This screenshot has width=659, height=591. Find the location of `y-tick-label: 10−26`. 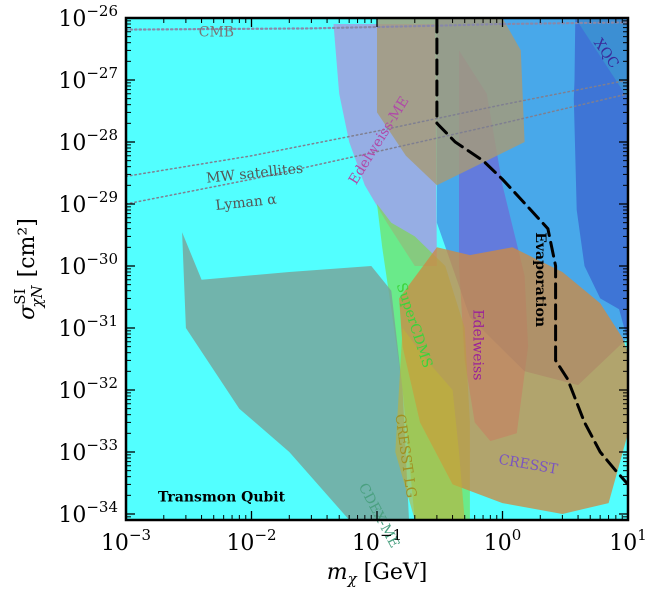

y-tick-label: 10−26 is located at coordinates (88, 17).